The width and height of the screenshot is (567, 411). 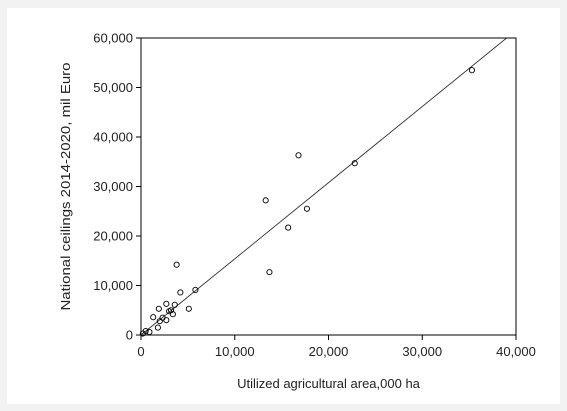 What do you see at coordinates (422, 351) in the screenshot?
I see `x-tick-label: 30,000` at bounding box center [422, 351].